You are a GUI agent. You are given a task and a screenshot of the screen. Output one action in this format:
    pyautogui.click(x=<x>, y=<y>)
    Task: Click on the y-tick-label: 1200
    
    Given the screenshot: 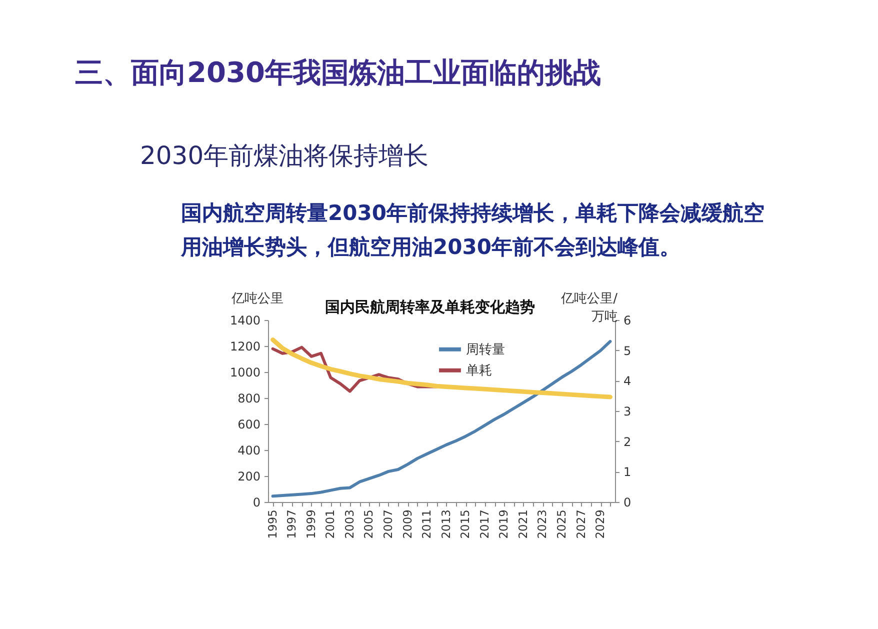 What is the action you would take?
    pyautogui.click(x=245, y=347)
    